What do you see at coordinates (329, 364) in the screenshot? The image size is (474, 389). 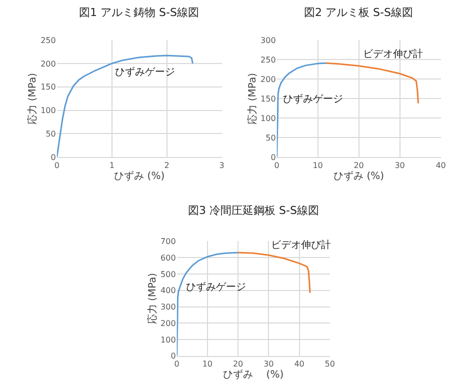 I see `x-tick-label: 50` at bounding box center [329, 364].